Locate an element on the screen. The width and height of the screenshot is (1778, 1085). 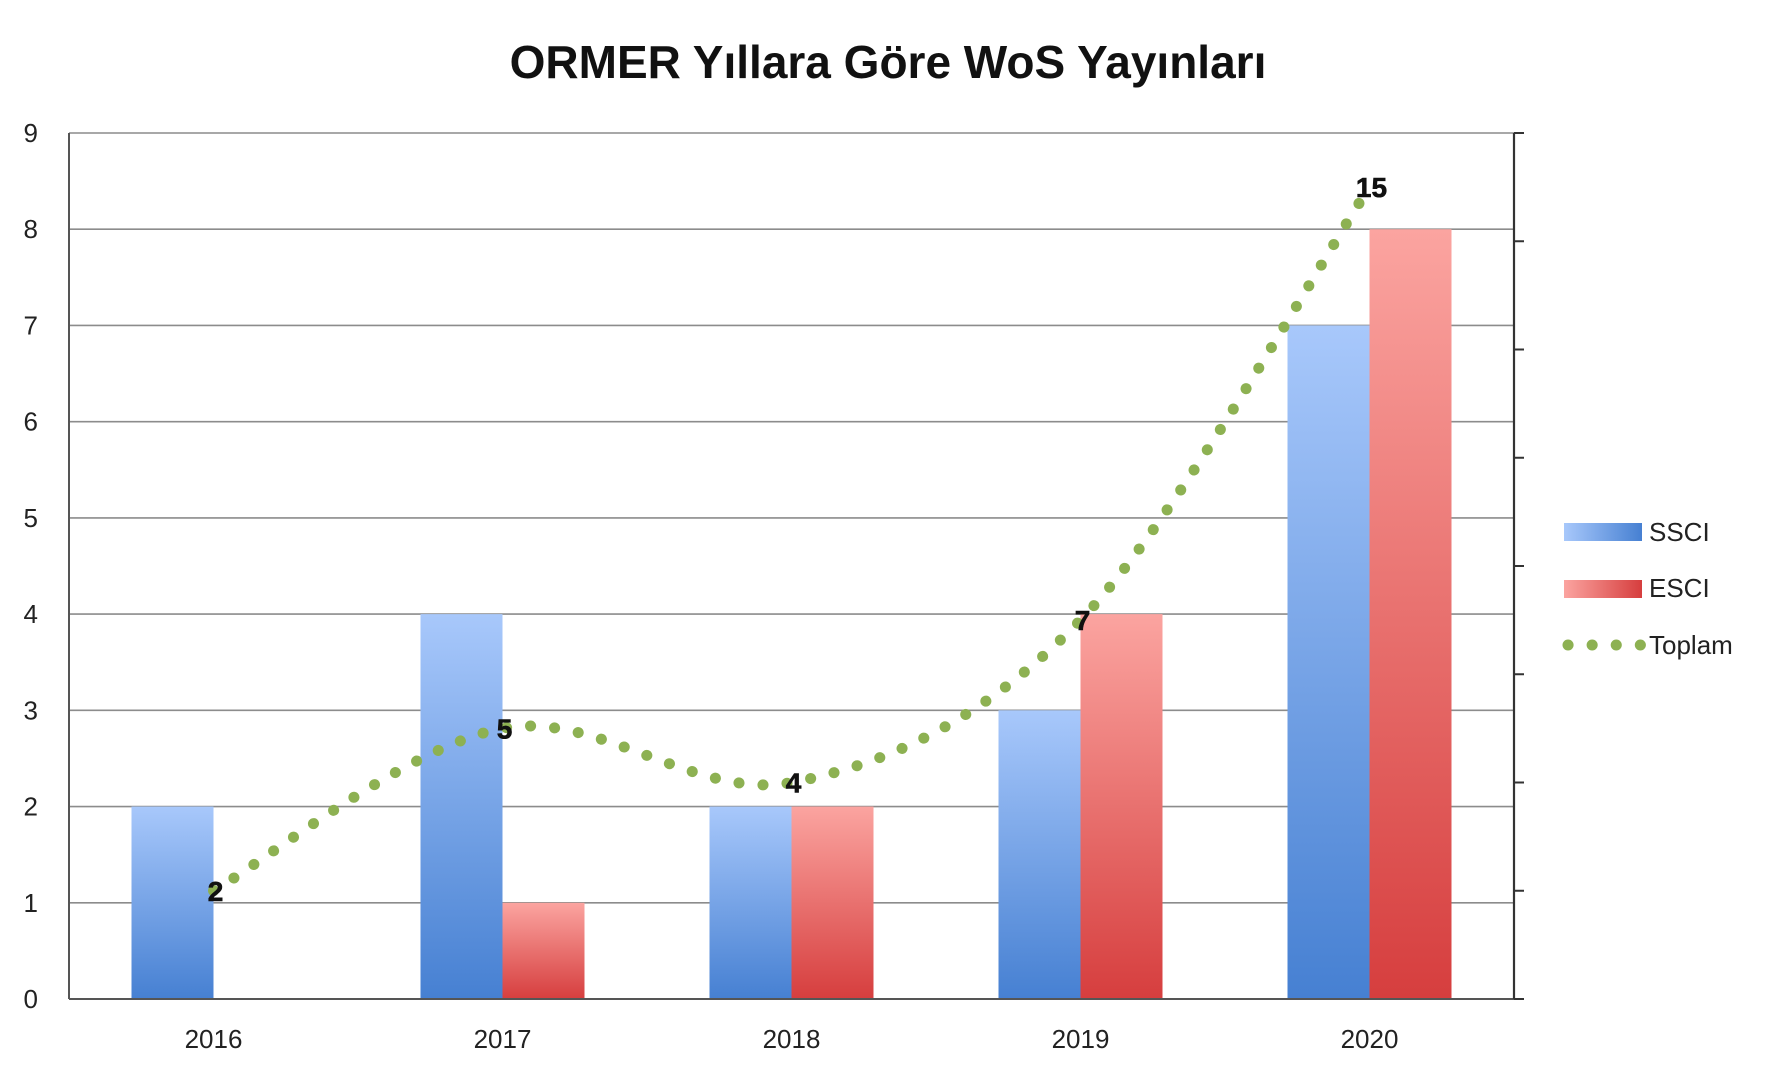
total-data-label: 2 is located at coordinates (216, 891).